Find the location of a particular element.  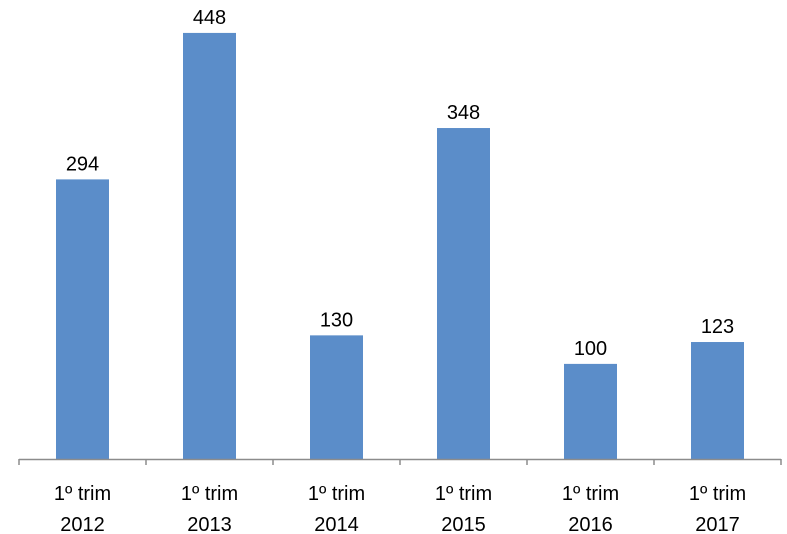

x-tick-label-2016: 1º trim 2016 is located at coordinates (590, 508).